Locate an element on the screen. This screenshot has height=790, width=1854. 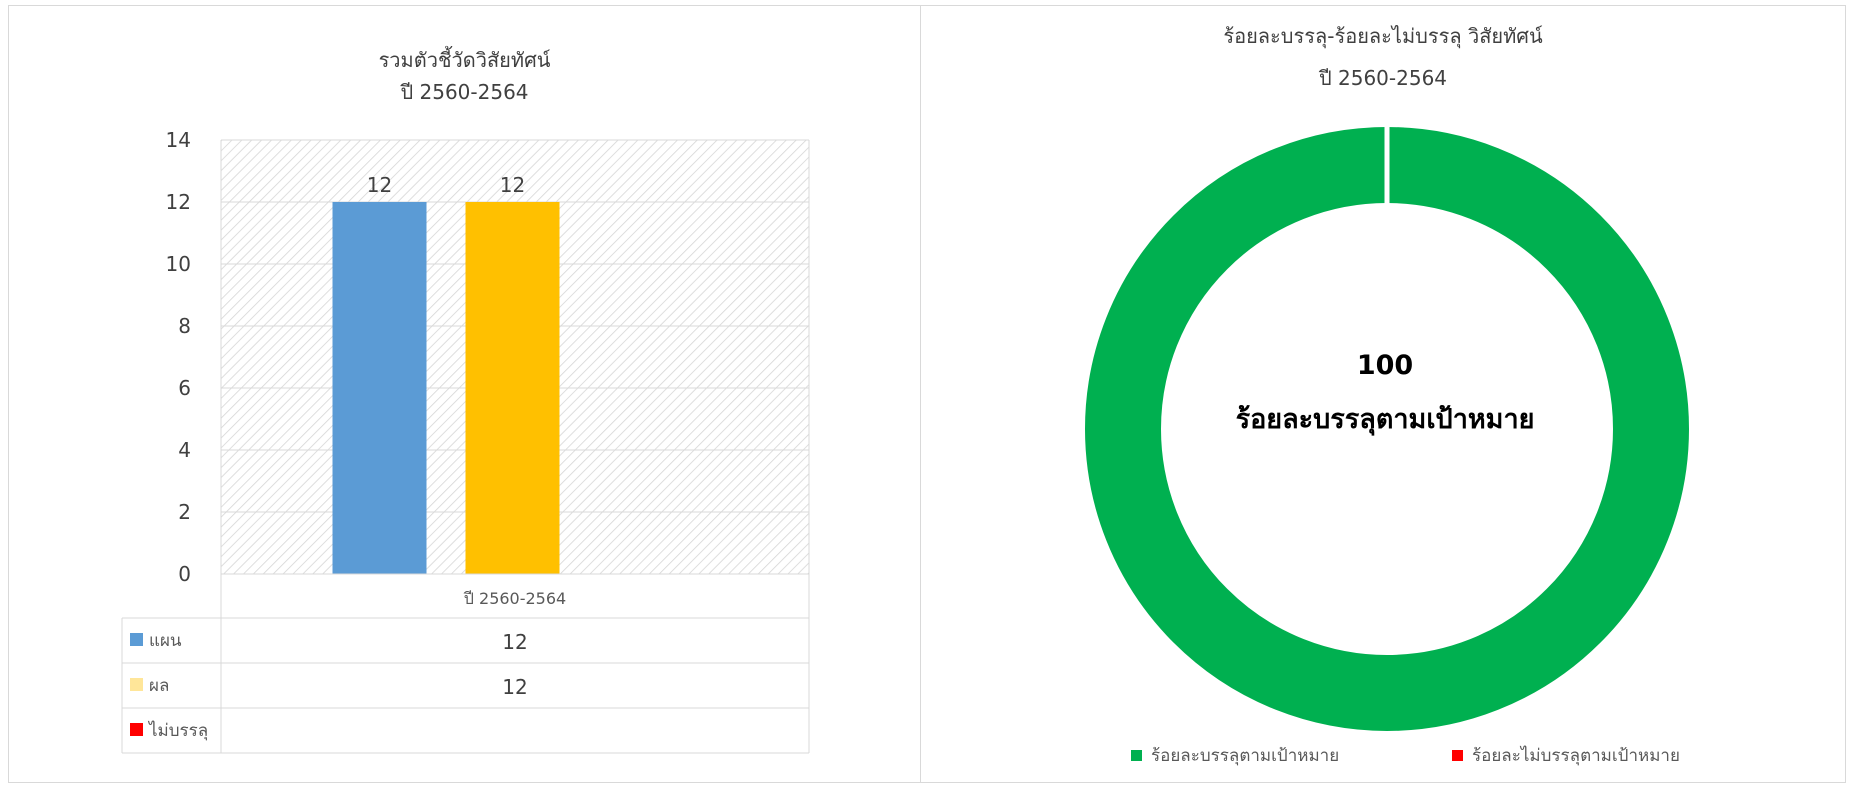
y-tick-label: 12 is located at coordinates (178, 202).